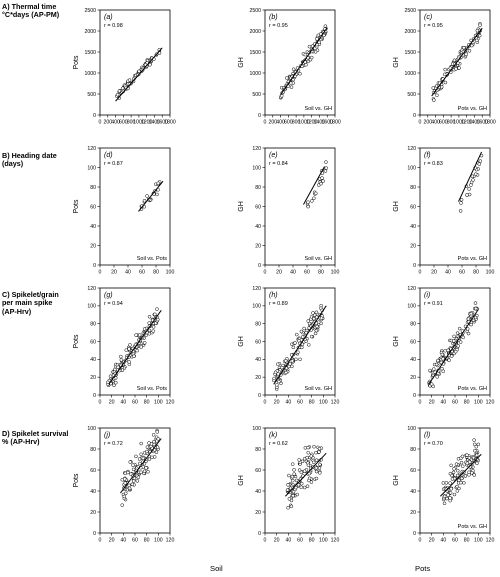 This screenshot has height=577, width=500. What do you see at coordinates (288, 123) in the screenshot?
I see `x-tick-label: 600` at bounding box center [288, 123].